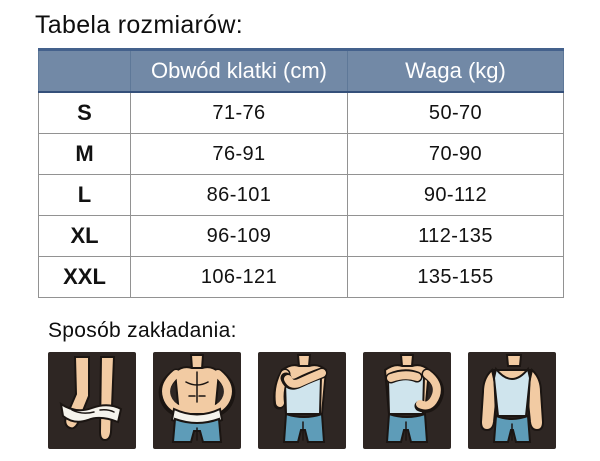 The height and width of the screenshot is (461, 600). I want to click on pull-over-shoulder-icon, so click(414, 398).